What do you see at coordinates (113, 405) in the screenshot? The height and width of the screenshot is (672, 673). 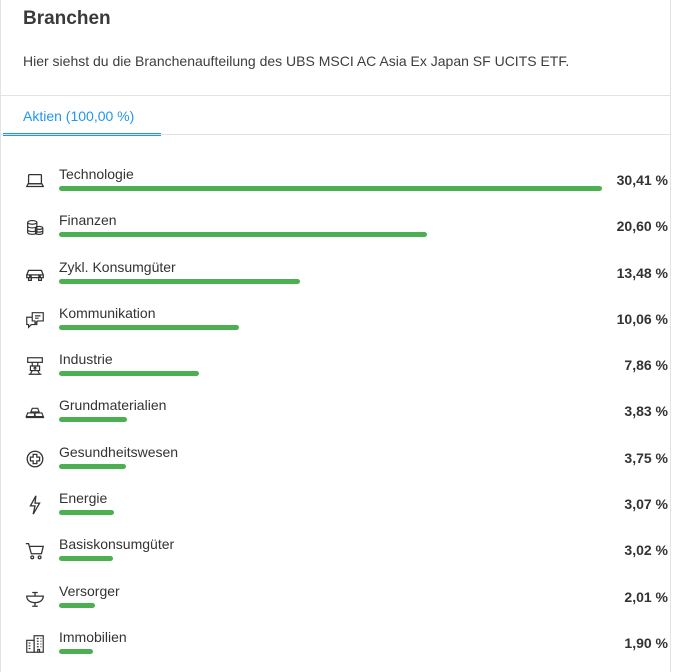 I see `sector-label: Grundmaterialien` at bounding box center [113, 405].